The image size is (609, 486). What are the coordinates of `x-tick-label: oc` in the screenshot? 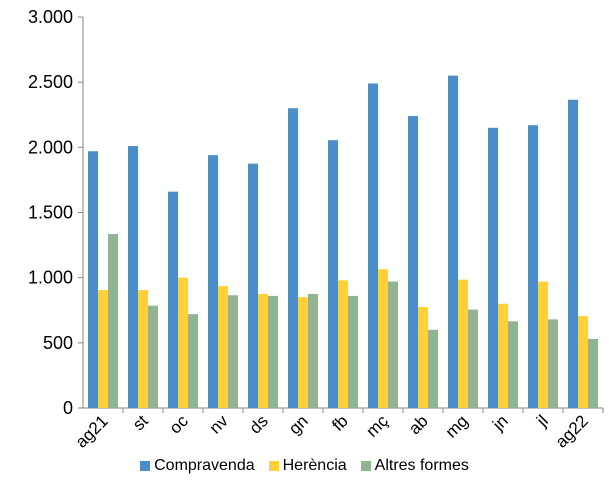 It's located at (179, 424).